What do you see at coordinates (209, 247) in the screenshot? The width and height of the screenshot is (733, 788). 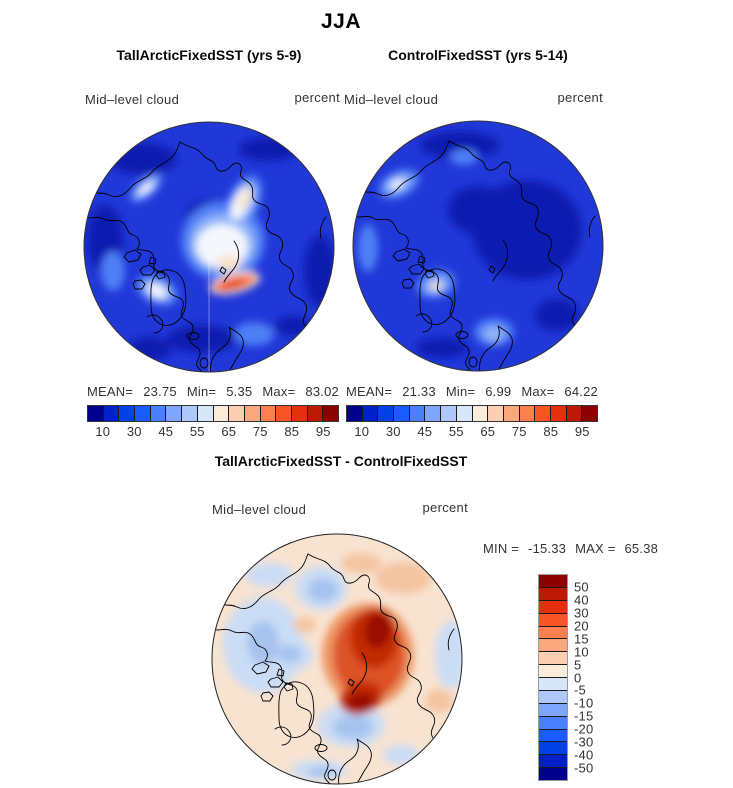 I see `polar-map-tallarctic` at bounding box center [209, 247].